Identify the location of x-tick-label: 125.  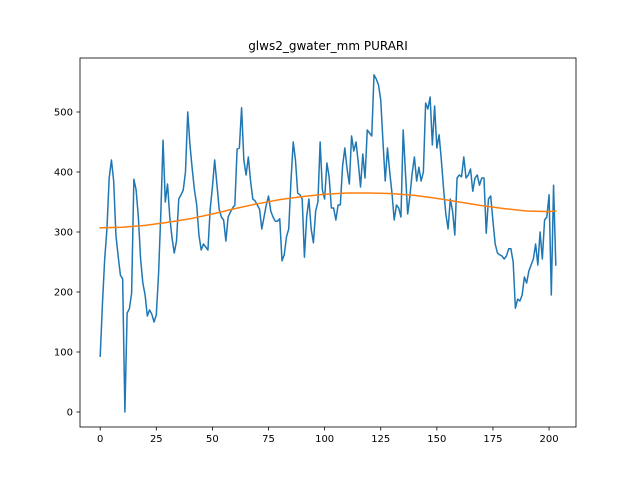
(380, 439).